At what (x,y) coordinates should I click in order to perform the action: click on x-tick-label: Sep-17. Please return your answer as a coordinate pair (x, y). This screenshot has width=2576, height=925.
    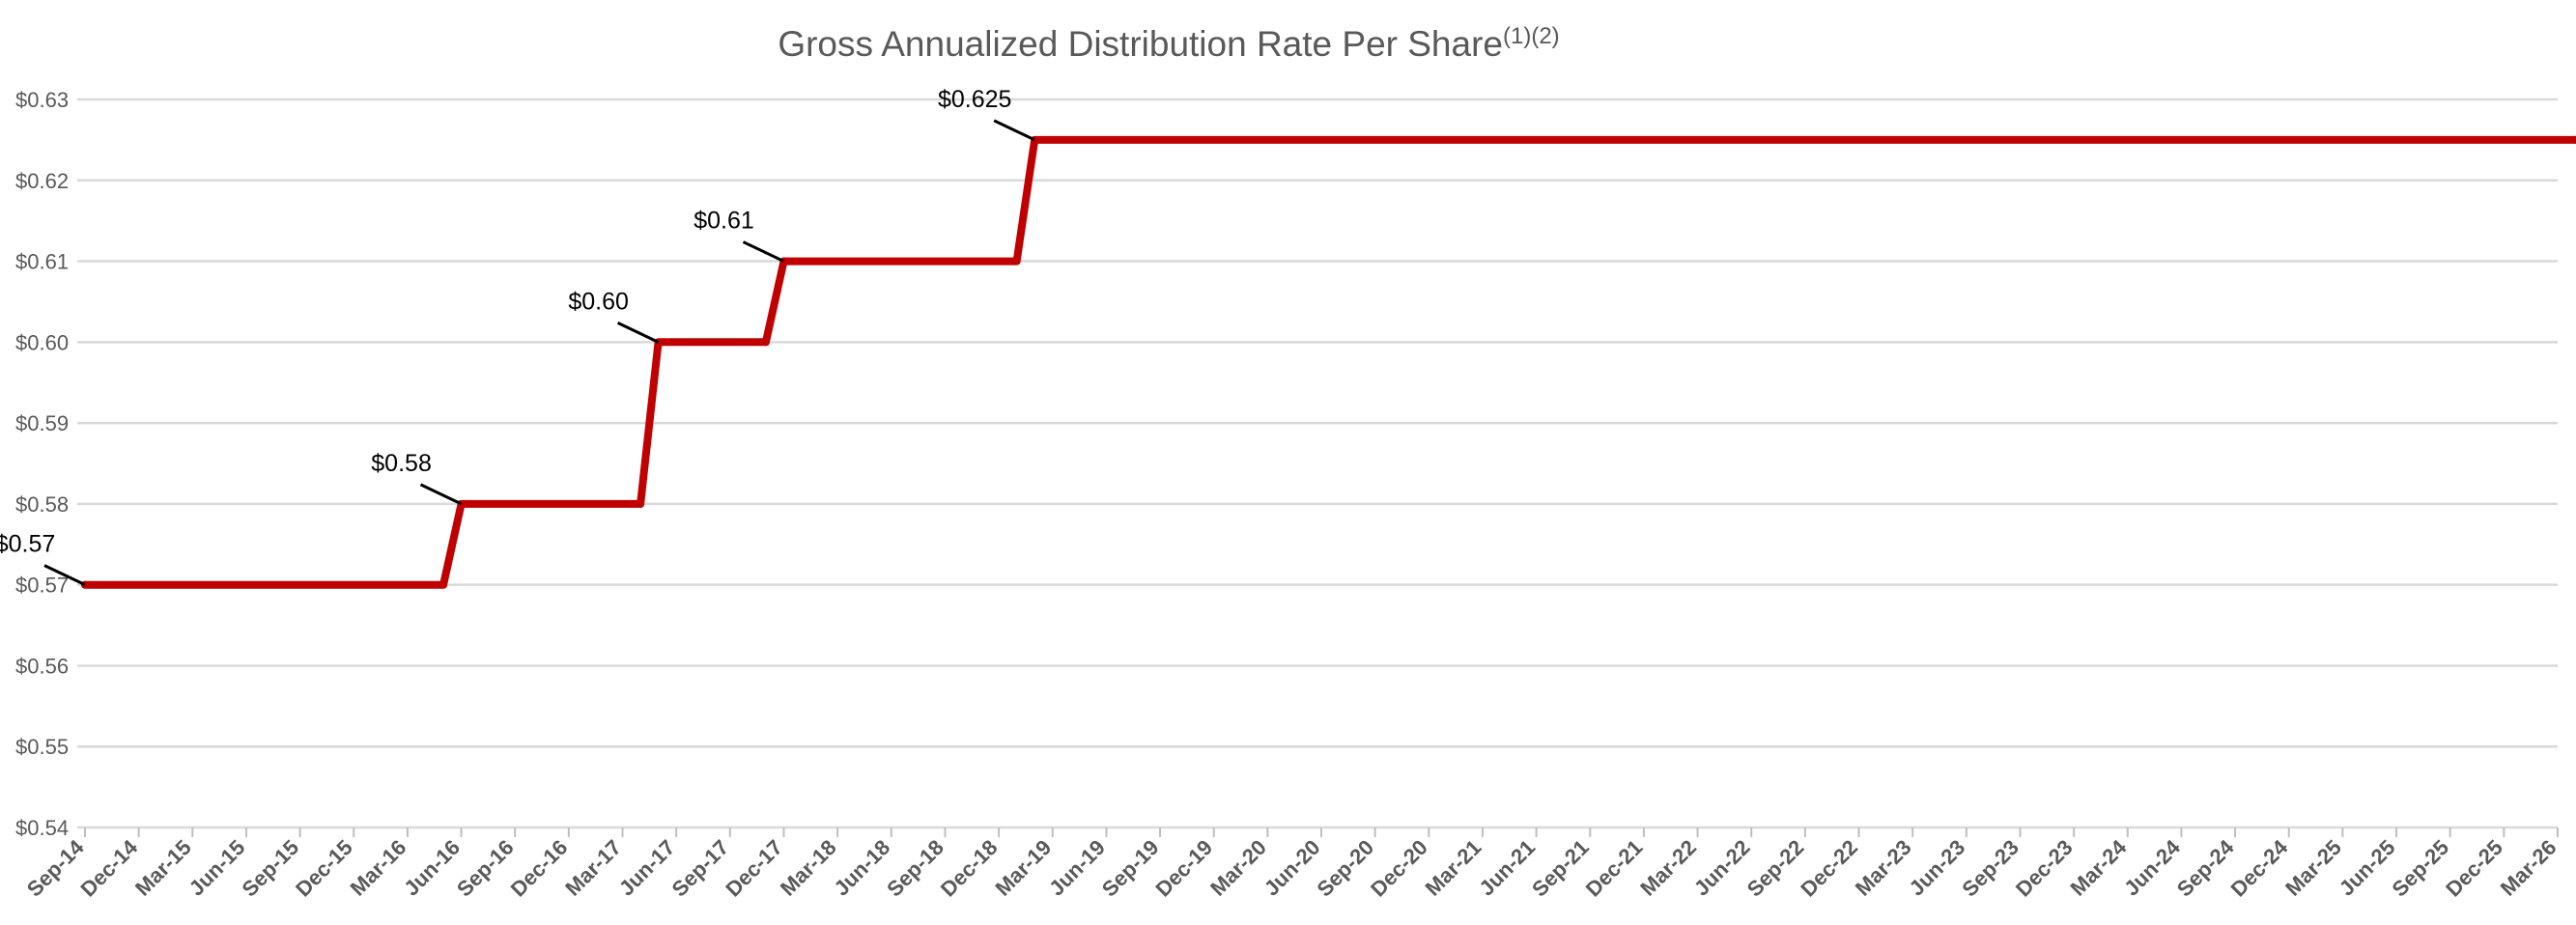
    Looking at the image, I should click on (700, 869).